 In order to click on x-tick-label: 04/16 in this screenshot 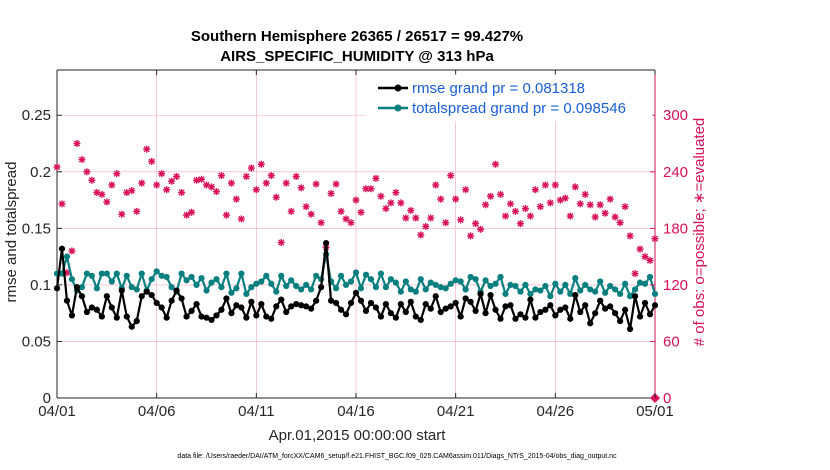, I will do `click(356, 411)`.